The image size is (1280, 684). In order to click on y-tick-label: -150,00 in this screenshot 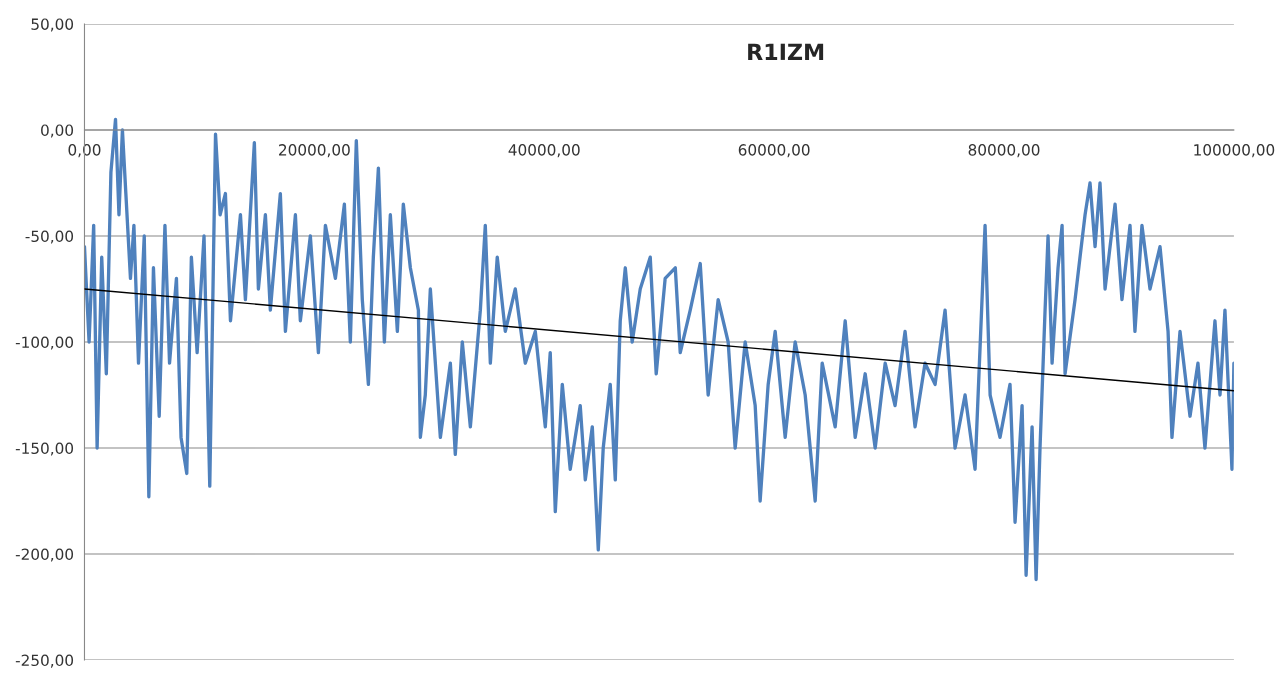, I will do `click(44, 449)`.